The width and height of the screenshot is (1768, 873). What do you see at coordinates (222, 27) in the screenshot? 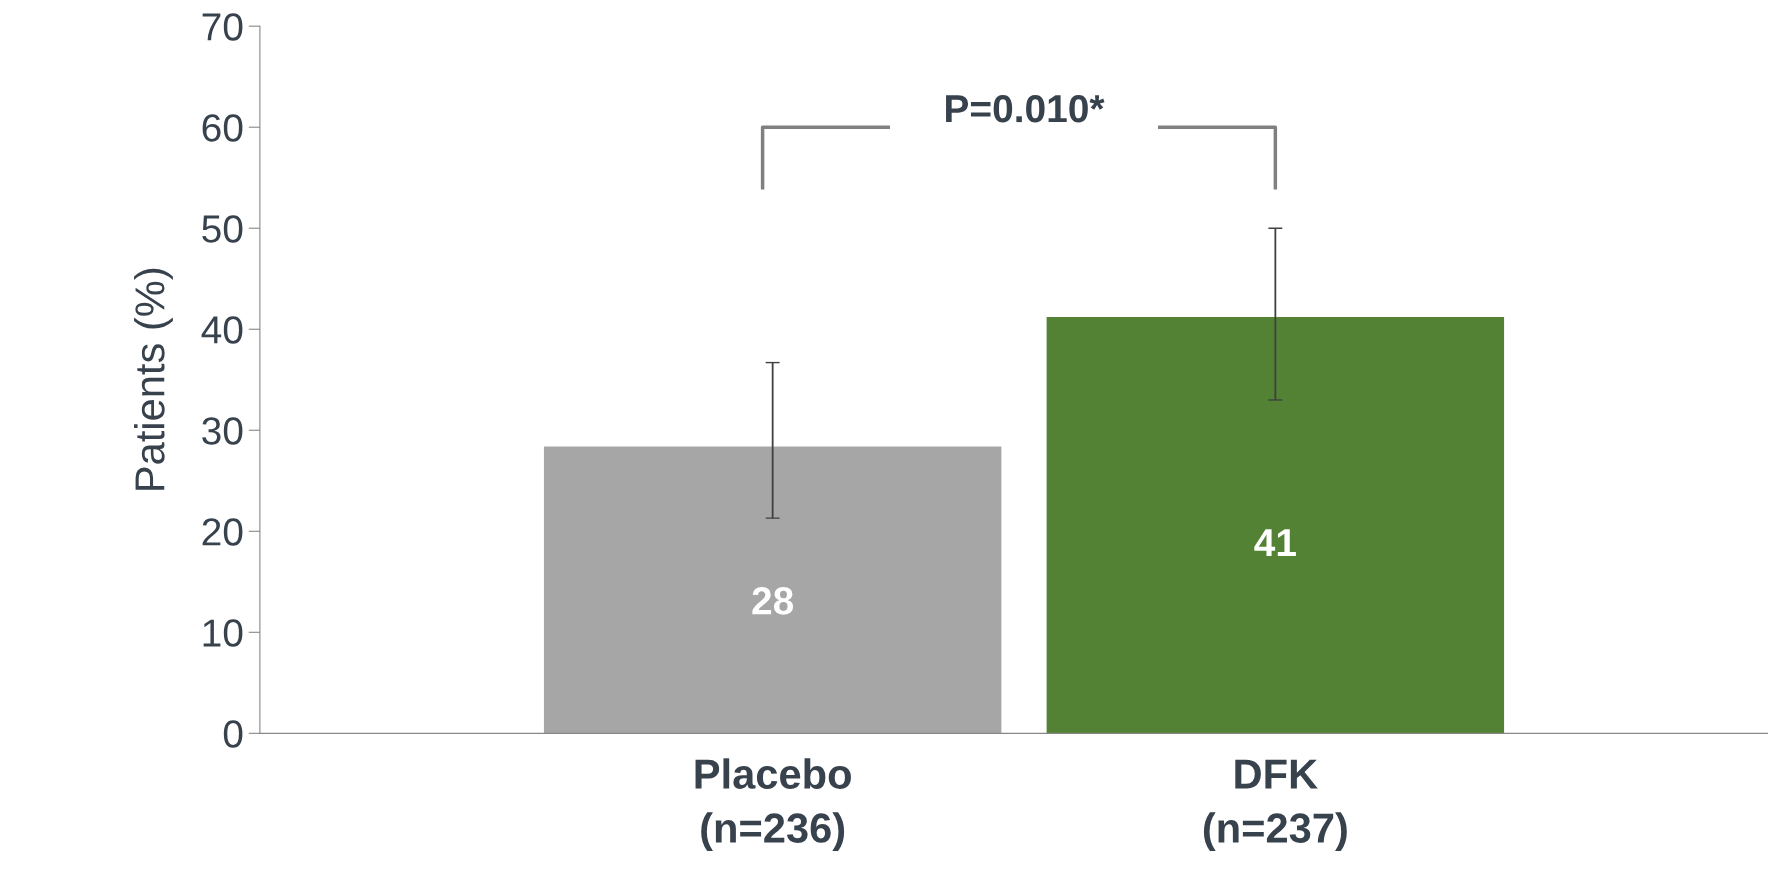
I see `y-tick-label: 70` at bounding box center [222, 27].